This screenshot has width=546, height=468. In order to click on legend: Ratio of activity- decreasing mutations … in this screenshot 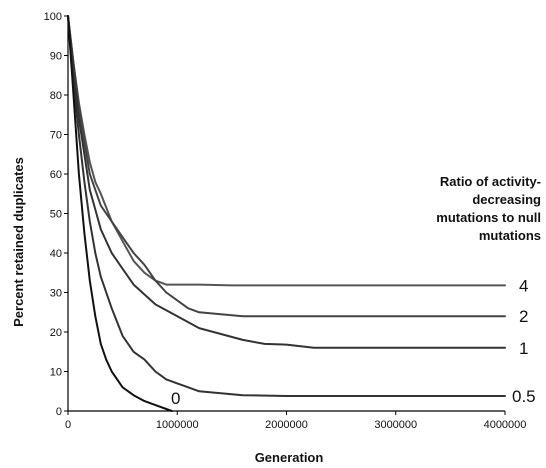, I will do `click(488, 208)`.